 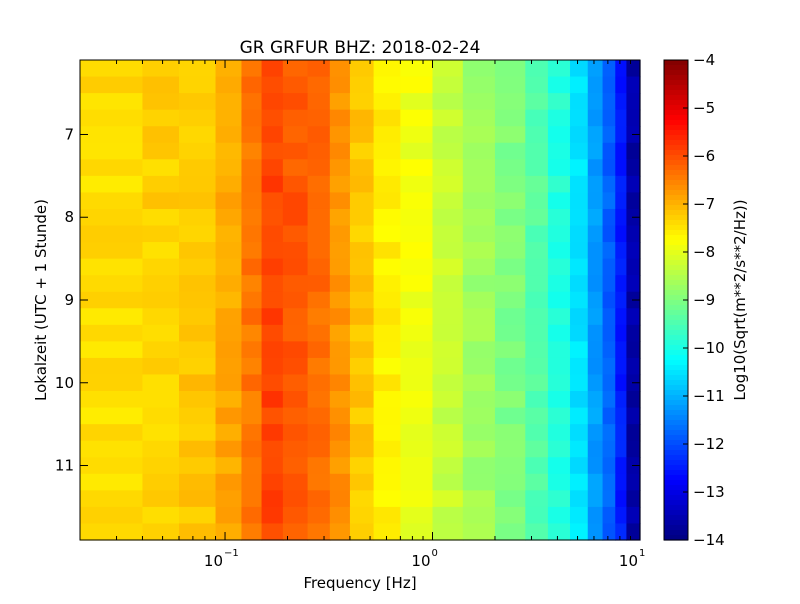 I want to click on colorbar-tick-label: −6, so click(x=704, y=156).